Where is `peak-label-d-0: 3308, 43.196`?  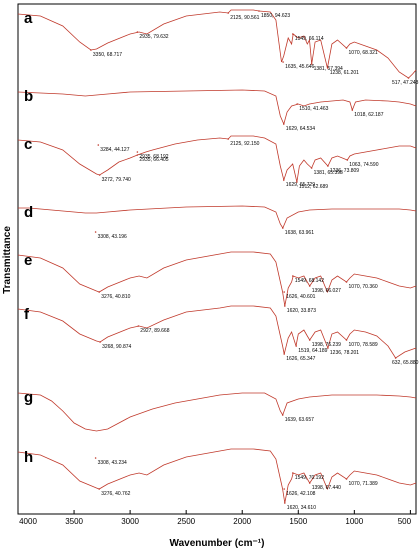 peak-label-d-0: 3308, 43.196 is located at coordinates (112, 237).